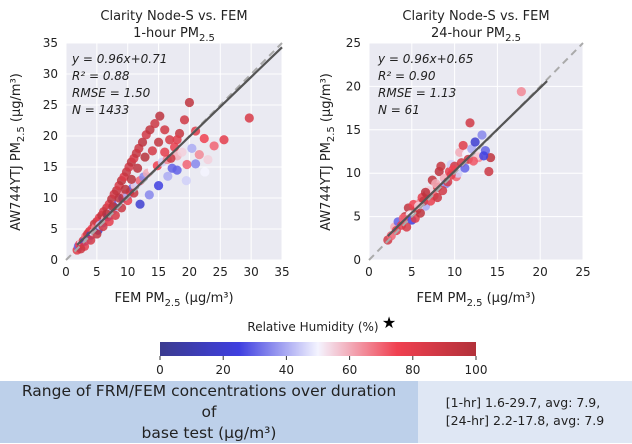  I want to click on colorbar-tick-label: 60, so click(349, 370).